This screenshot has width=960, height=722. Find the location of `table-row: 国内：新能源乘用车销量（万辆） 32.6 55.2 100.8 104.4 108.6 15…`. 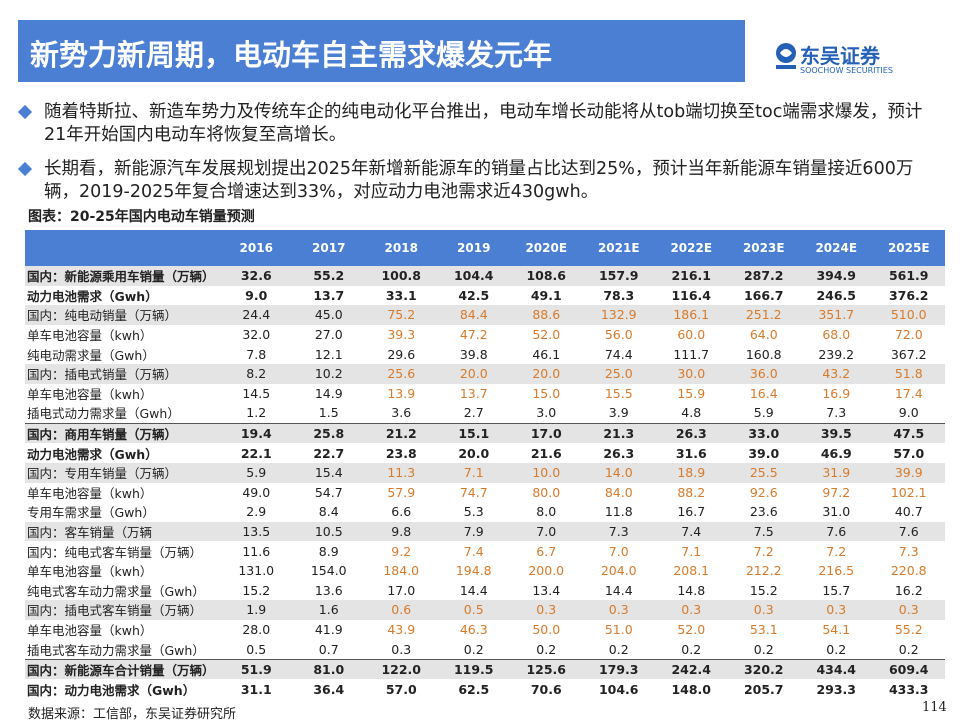

table-row: 国内：新能源乘用车销量（万辆） 32.6 55.2 100.8 104.4 108.6 15… is located at coordinates (485, 276).